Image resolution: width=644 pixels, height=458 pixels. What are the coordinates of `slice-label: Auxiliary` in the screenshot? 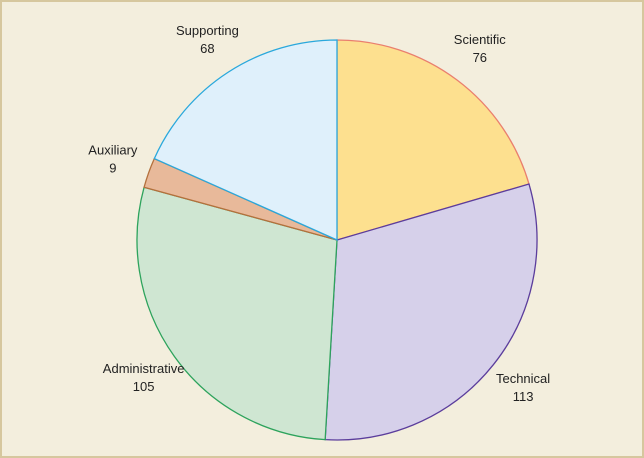 It's located at (113, 149).